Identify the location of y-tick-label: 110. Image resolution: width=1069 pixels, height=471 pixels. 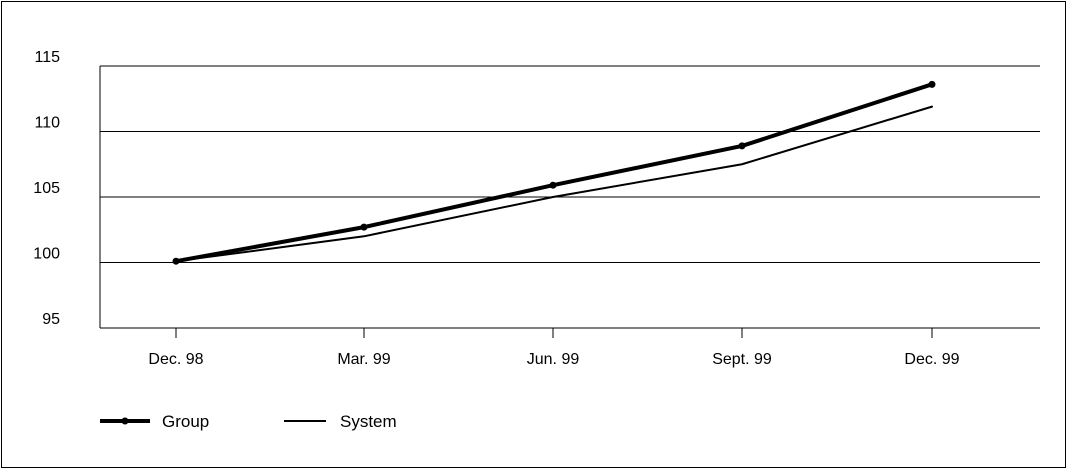
(47, 123).